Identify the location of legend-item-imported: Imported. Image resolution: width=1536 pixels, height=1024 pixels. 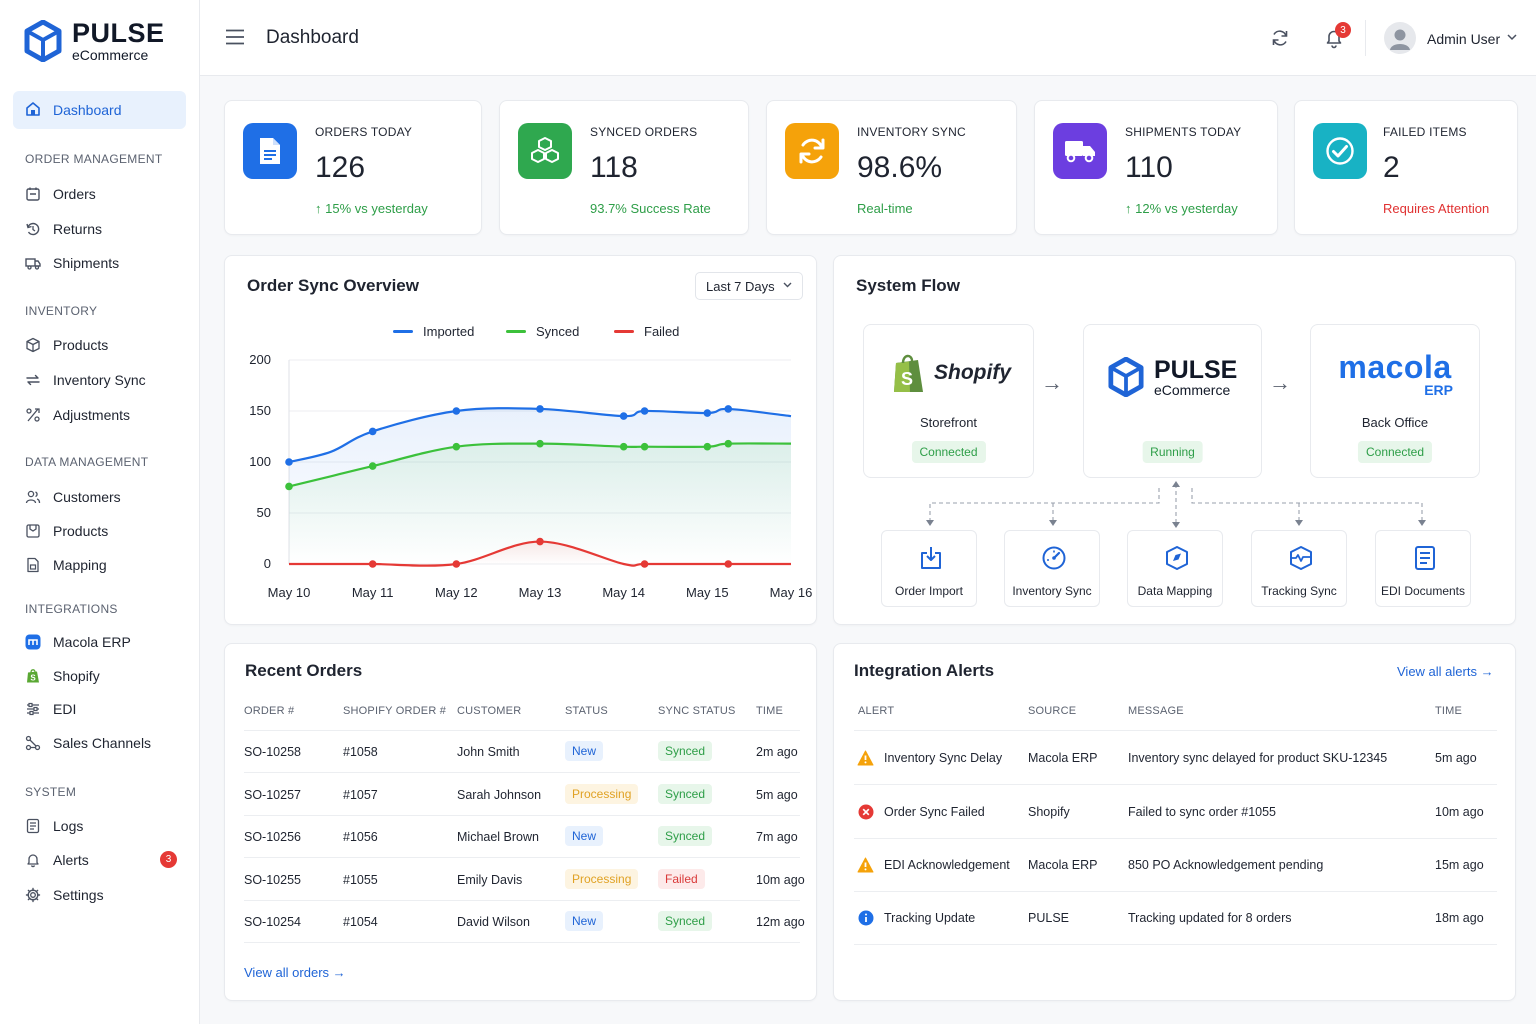
(433, 331).